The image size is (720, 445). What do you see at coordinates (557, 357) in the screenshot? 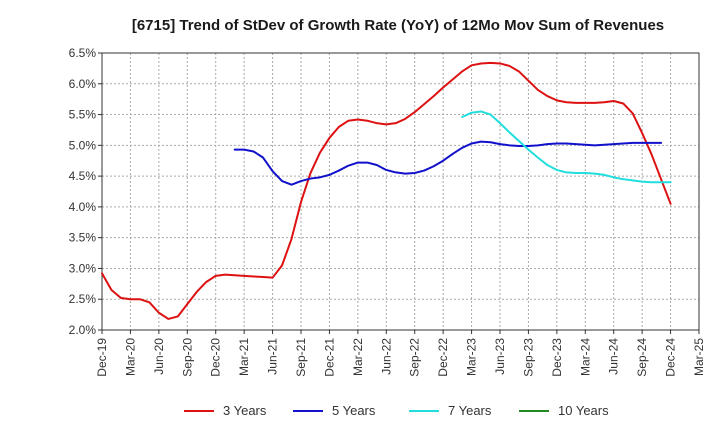
I see `x-tick-label: Dec-23` at bounding box center [557, 357].